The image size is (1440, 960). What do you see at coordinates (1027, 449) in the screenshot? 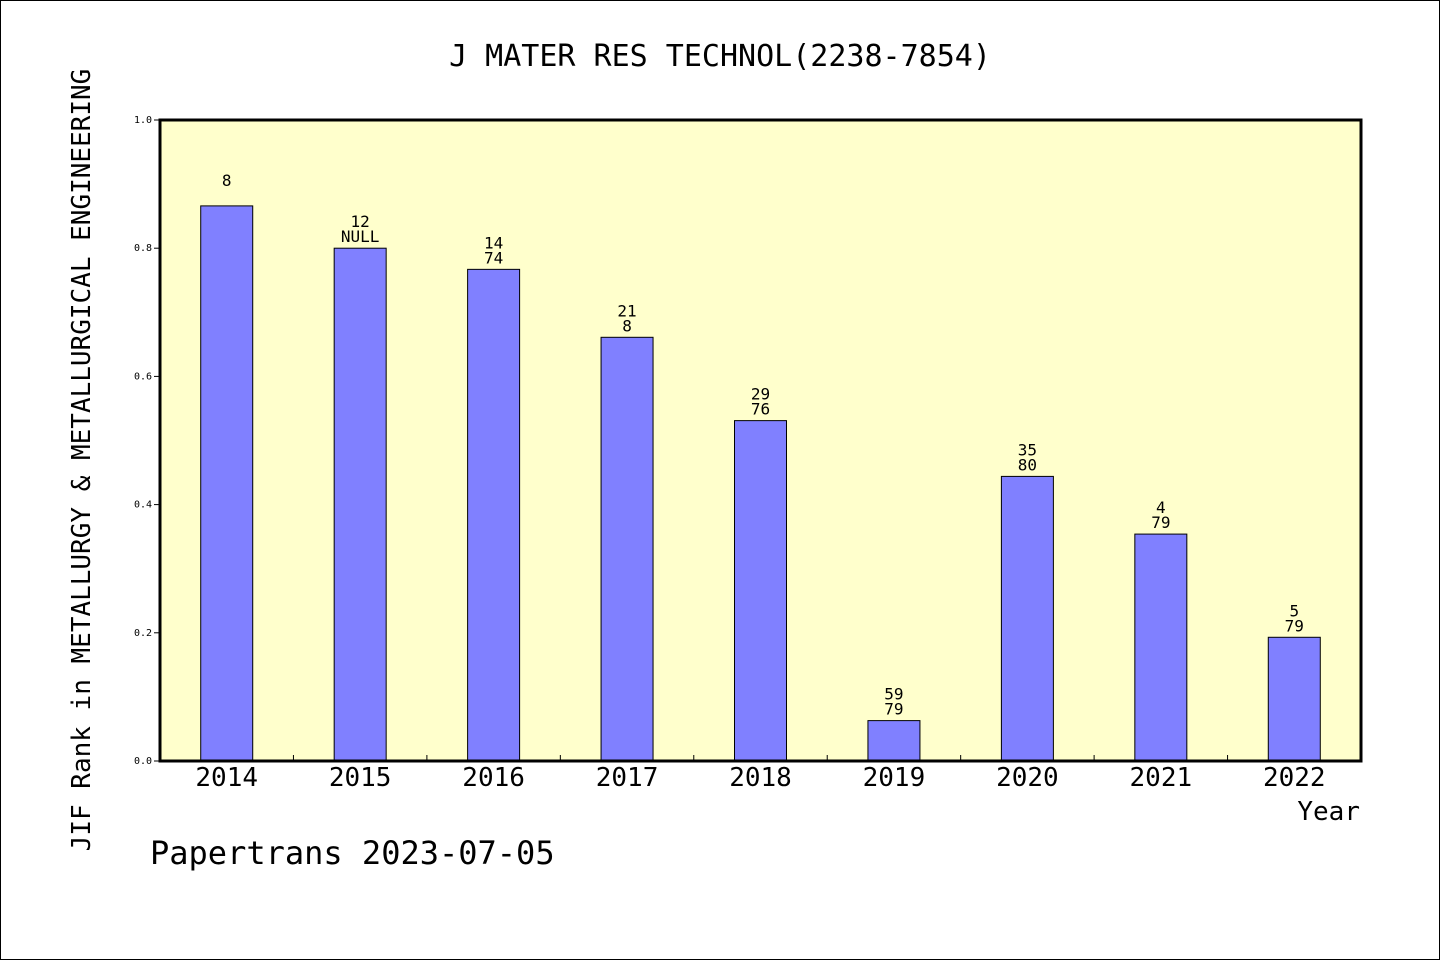
I see `data-label-top: 35` at bounding box center [1027, 449].